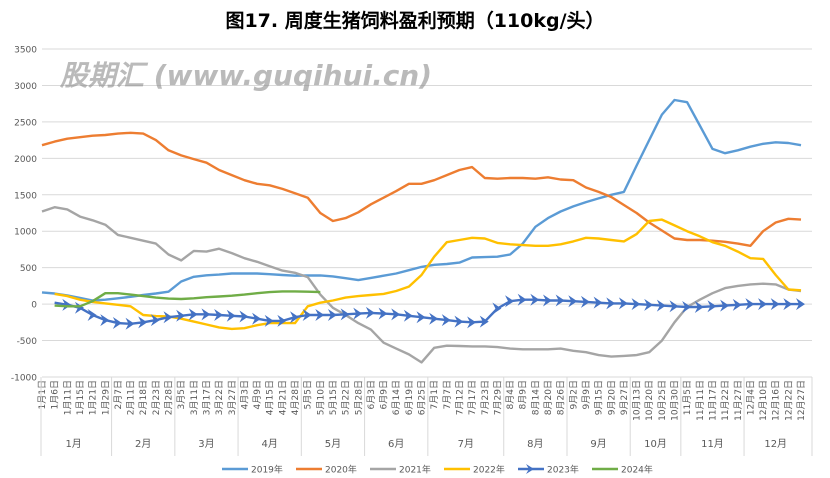  I want to click on x-tick-label: 4月9日, so click(257, 394).